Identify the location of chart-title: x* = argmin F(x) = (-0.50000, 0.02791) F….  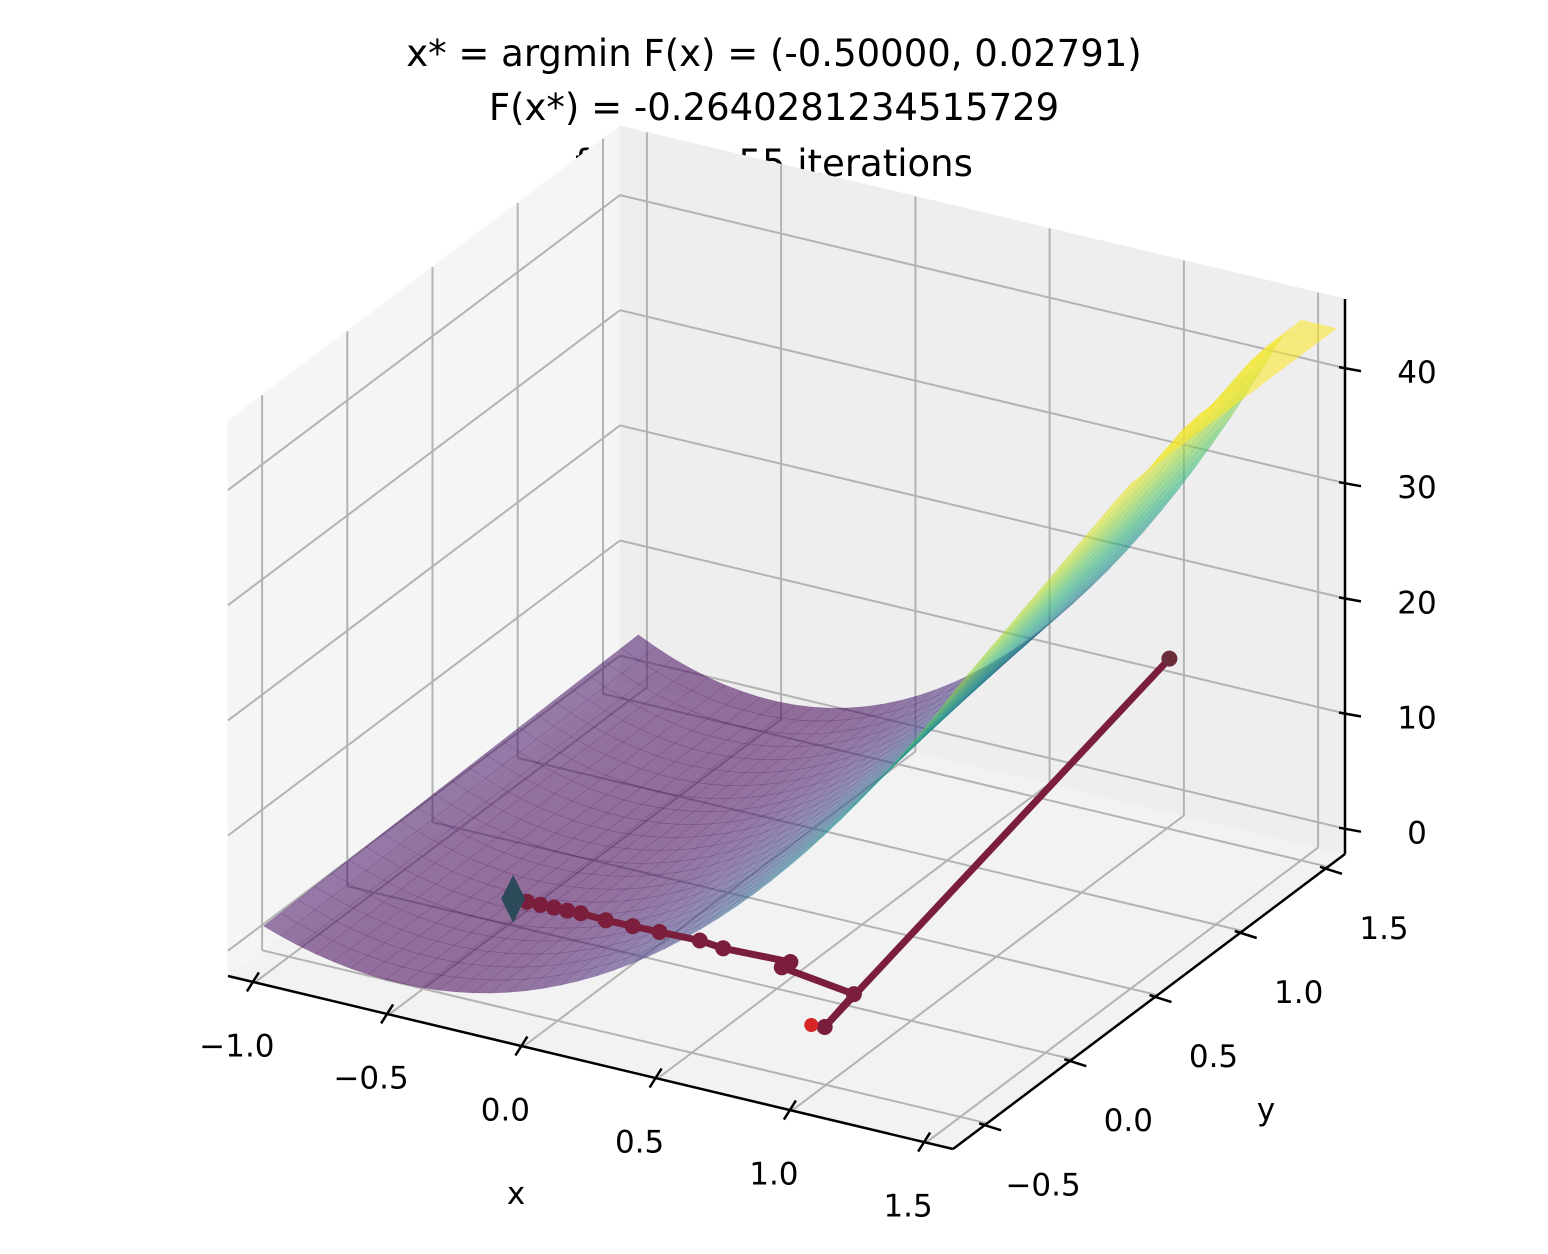
(774, 108).